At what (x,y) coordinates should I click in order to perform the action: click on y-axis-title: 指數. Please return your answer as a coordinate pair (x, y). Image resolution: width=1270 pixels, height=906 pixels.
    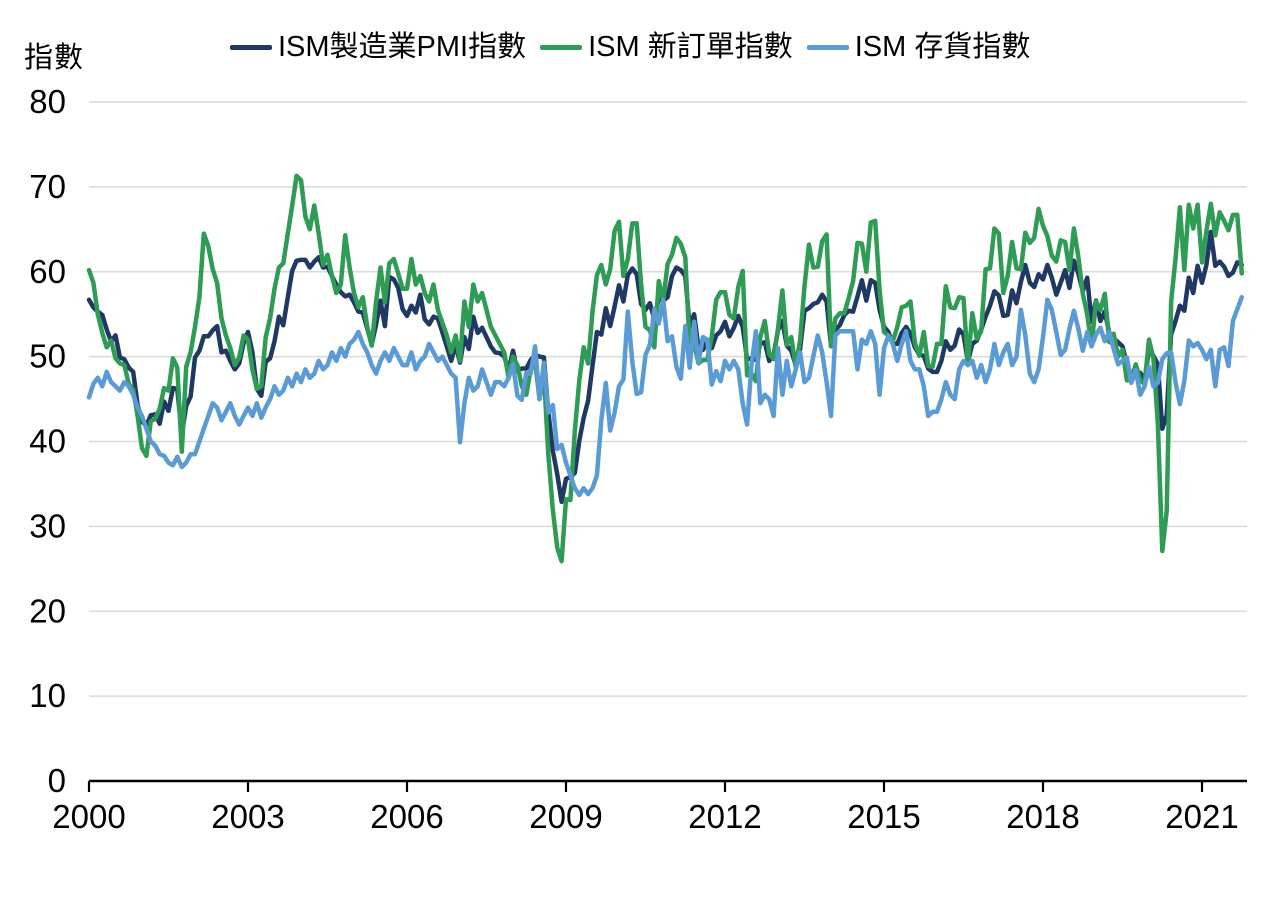
    Looking at the image, I should click on (54, 58).